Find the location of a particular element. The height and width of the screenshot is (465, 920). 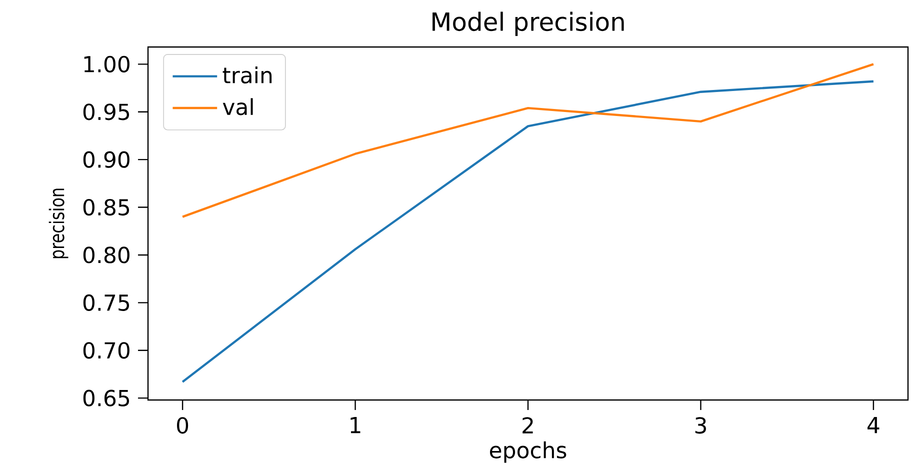

x-tick-label: 3 is located at coordinates (700, 425).